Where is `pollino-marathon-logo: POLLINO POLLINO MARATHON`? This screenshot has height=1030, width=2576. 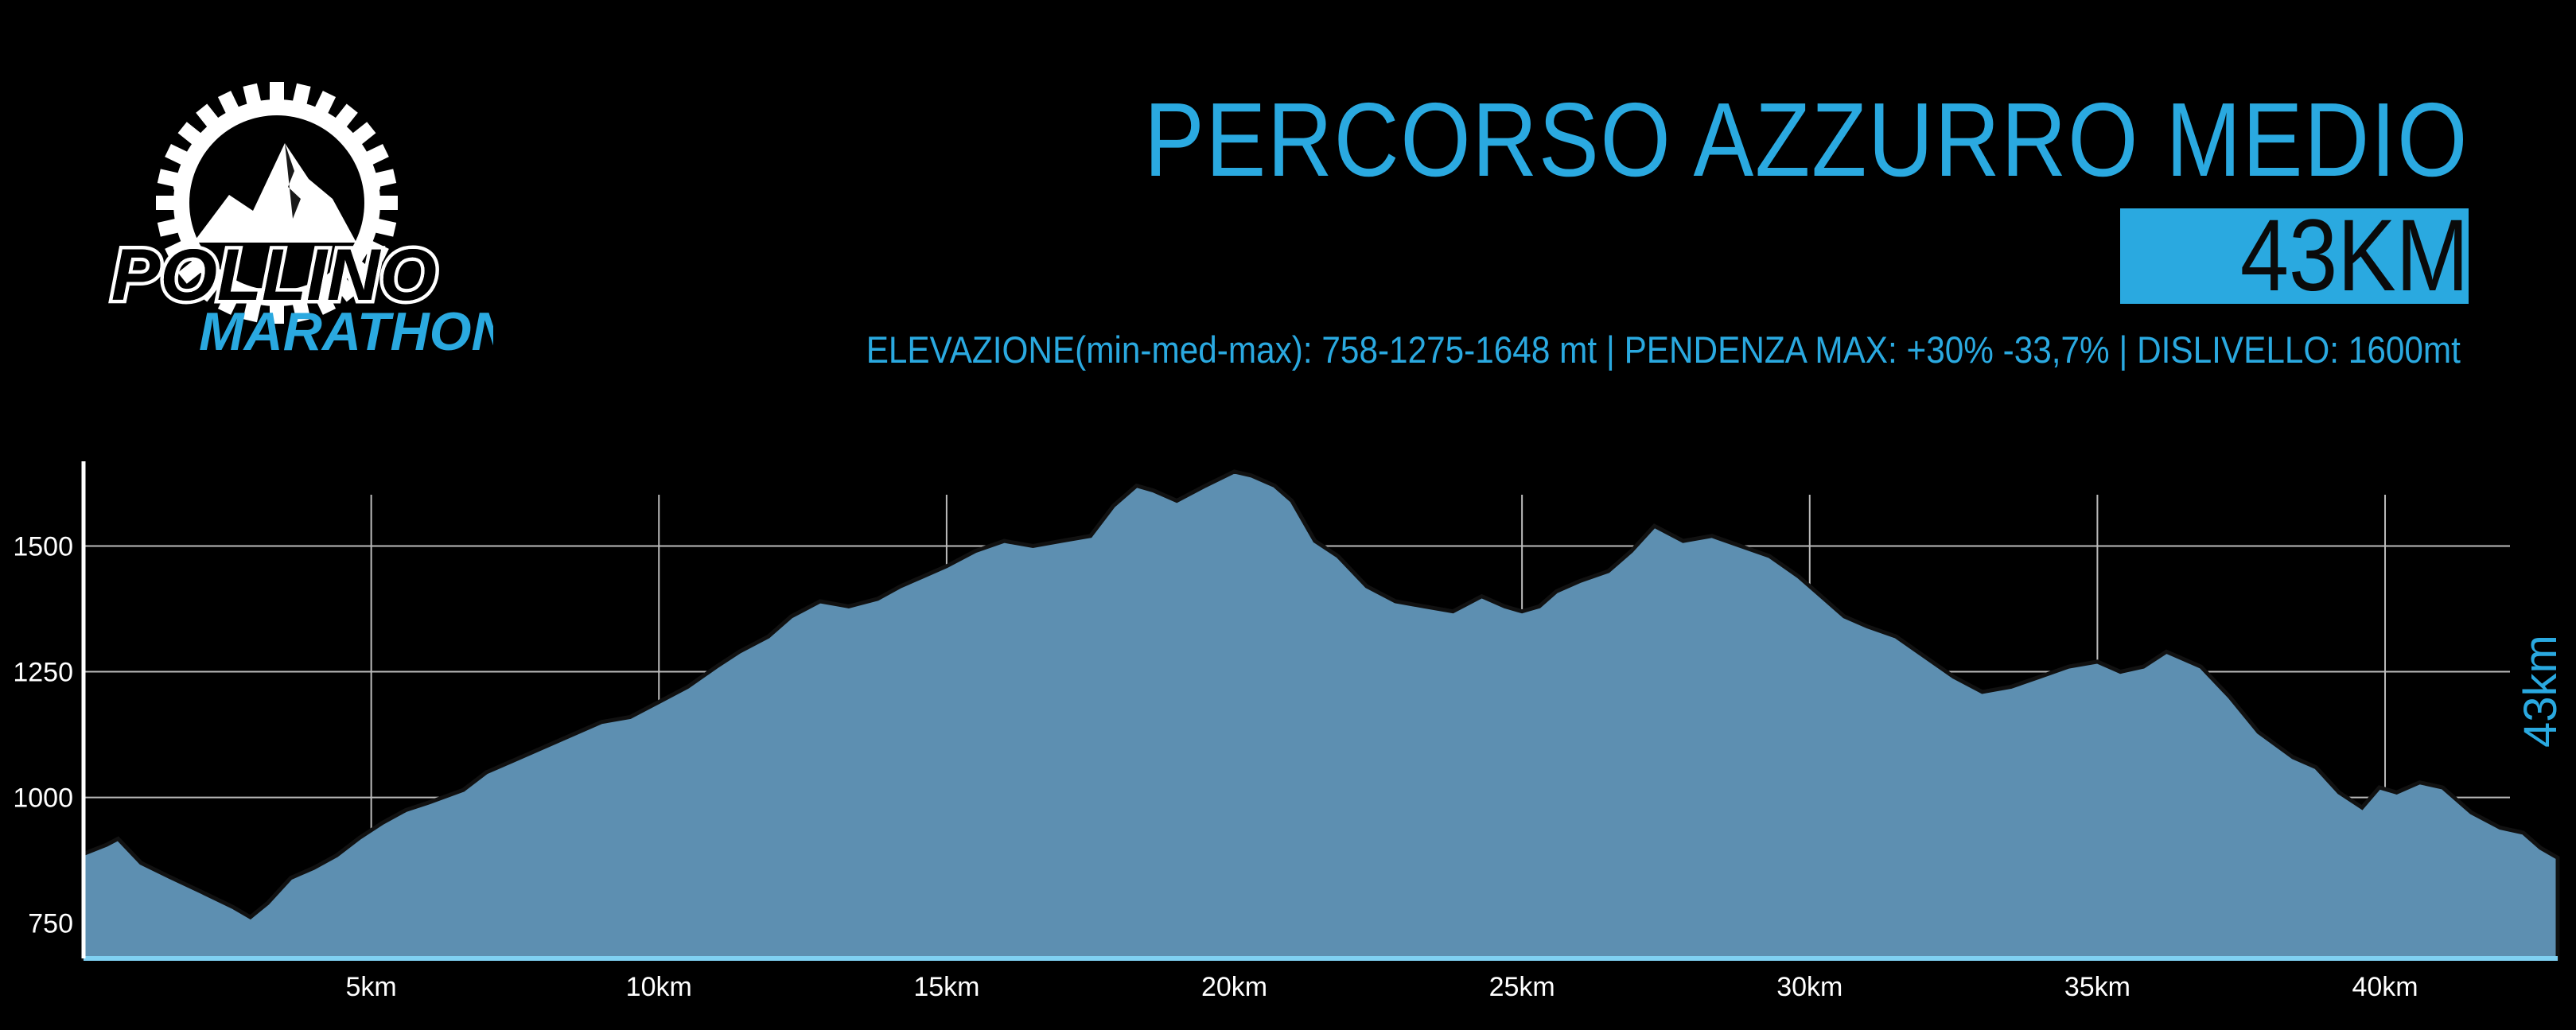 pollino-marathon-logo: POLLINO POLLINO MARATHON is located at coordinates (301, 222).